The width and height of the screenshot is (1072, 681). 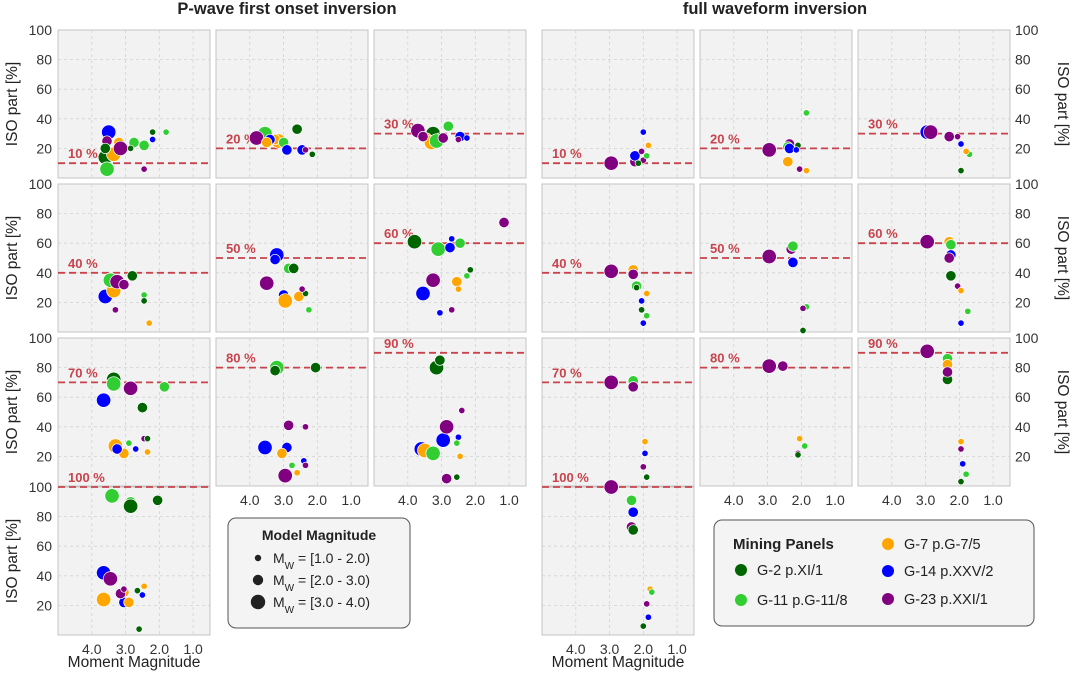 What do you see at coordinates (942, 545) in the screenshot?
I see `panel-legend-label: G-7 p.G-7/5` at bounding box center [942, 545].